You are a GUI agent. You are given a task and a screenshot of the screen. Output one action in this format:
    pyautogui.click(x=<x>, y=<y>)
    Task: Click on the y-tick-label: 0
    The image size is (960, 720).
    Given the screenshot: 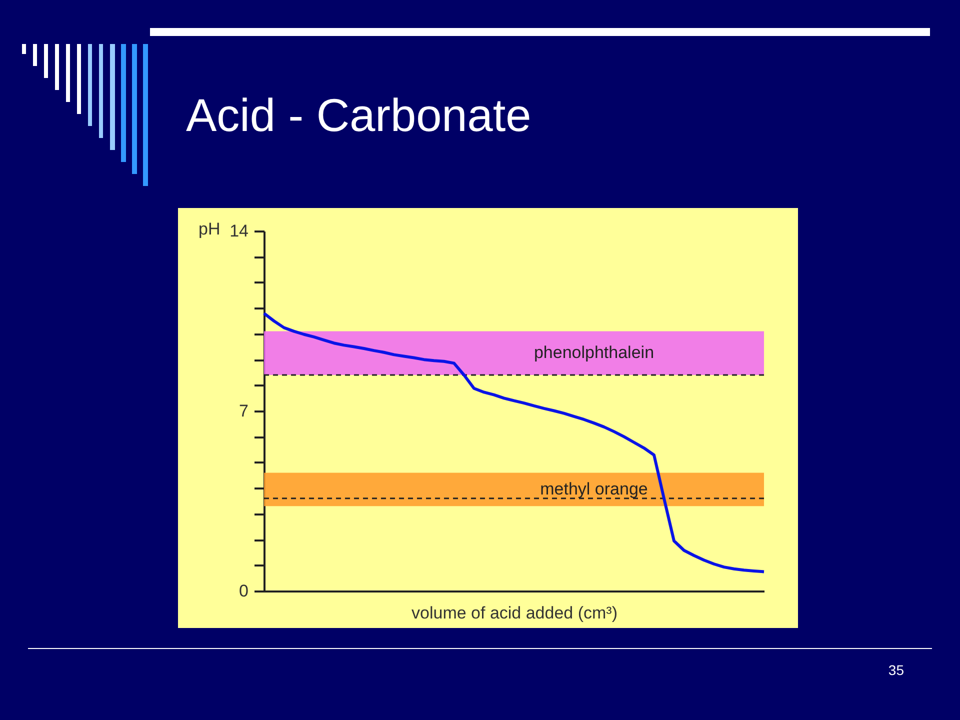 What is the action you would take?
    pyautogui.click(x=243, y=591)
    